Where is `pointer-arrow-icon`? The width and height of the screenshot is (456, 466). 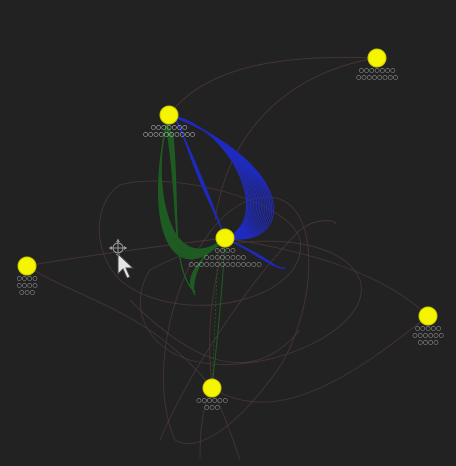
pointer-arrow-icon is located at coordinates (126, 265).